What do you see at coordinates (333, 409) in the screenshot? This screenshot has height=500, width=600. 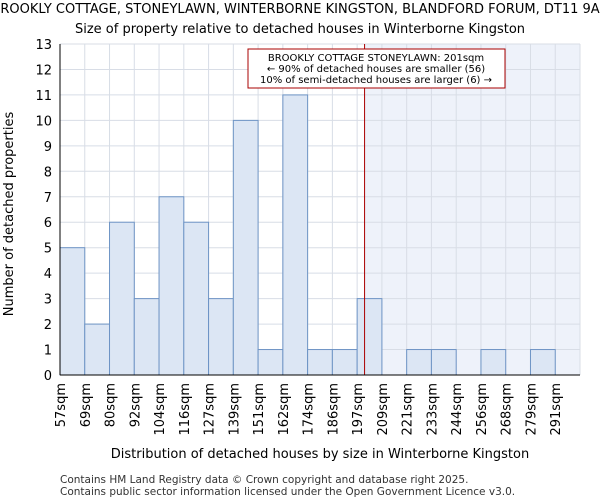 I see `x-tick-label: 186sqm` at bounding box center [333, 409].